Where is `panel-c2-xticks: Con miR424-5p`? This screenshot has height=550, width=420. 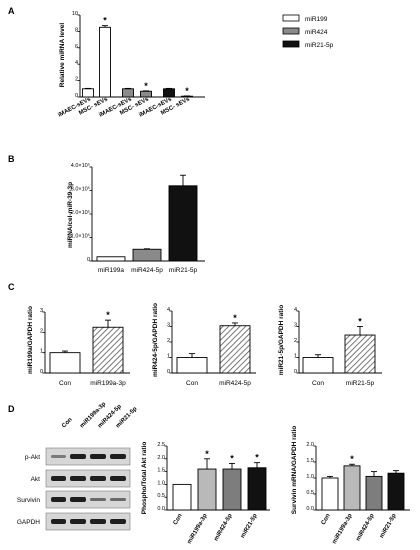 panel-c2-xticks: Con miR424-5p is located at coordinates (218, 383).